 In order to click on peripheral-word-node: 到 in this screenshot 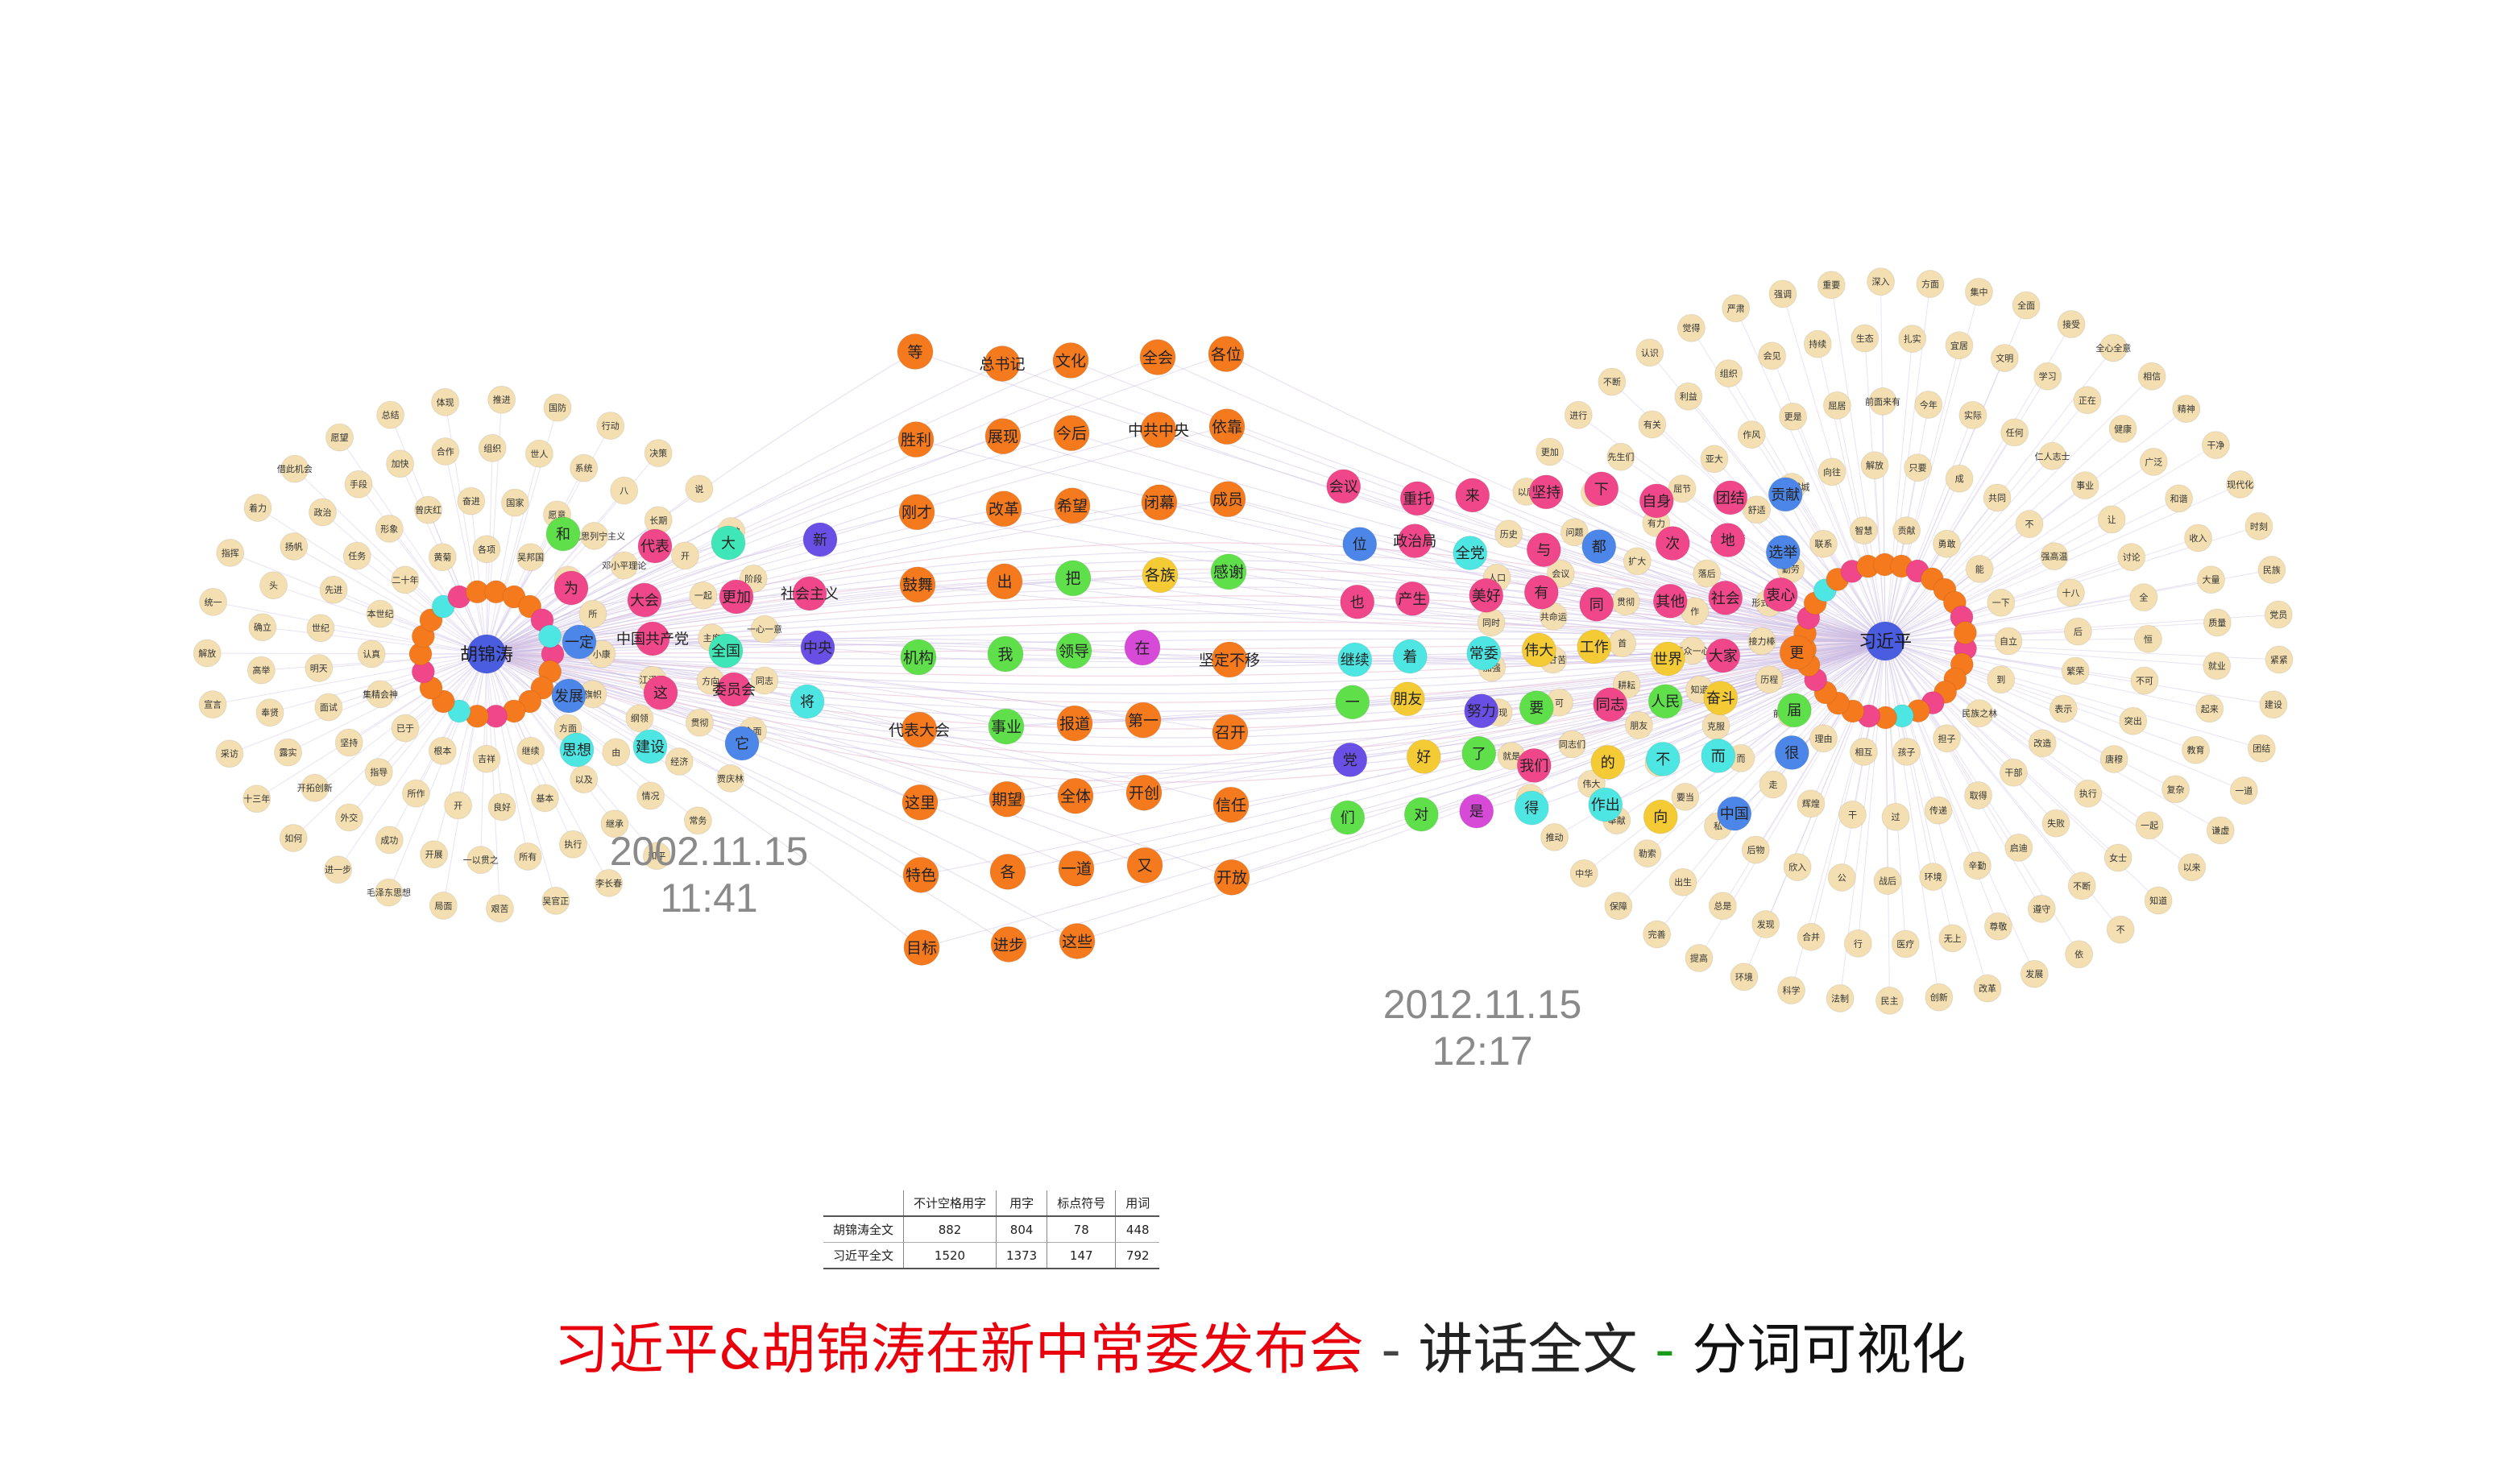, I will do `click(2001, 679)`.